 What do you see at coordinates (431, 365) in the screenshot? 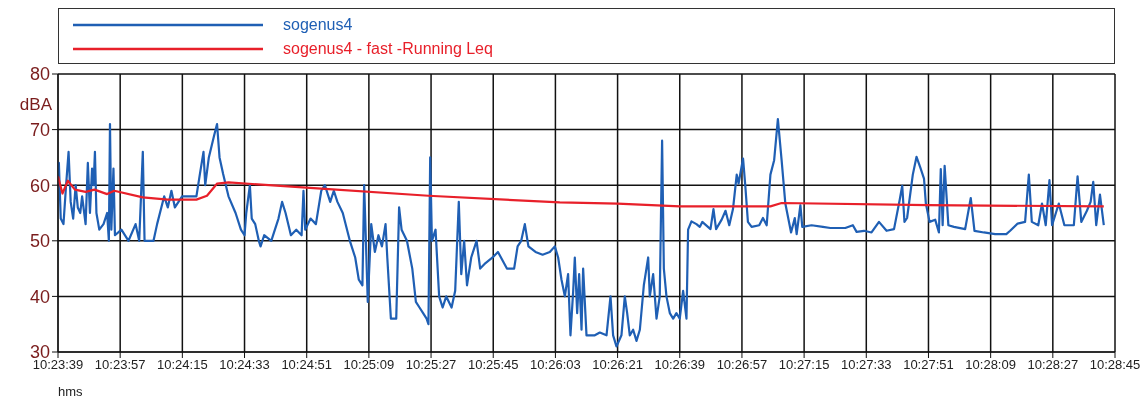
I see `x-tick-label: 10:25:27` at bounding box center [431, 365].